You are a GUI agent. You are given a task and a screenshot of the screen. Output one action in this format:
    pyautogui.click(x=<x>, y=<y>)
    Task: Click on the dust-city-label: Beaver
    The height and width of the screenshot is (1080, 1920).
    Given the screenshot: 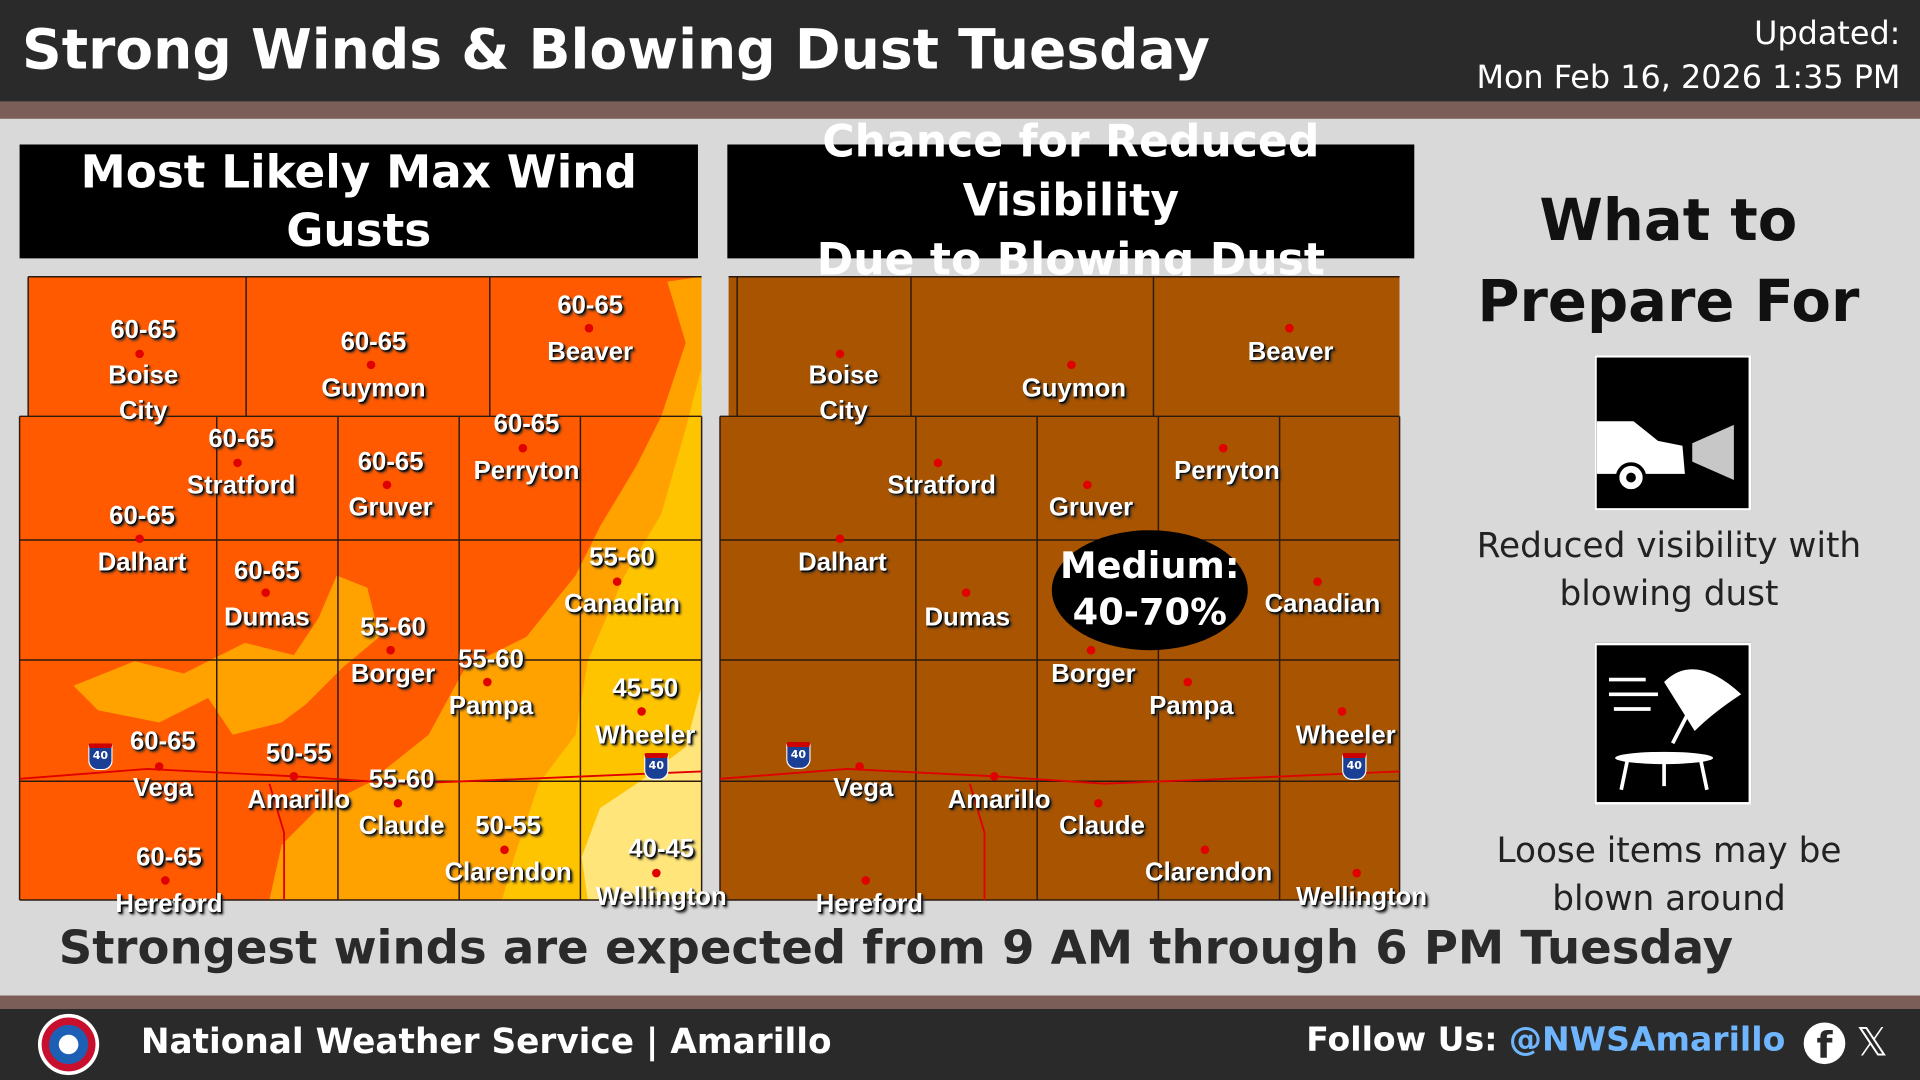 What is the action you would take?
    pyautogui.click(x=1290, y=352)
    